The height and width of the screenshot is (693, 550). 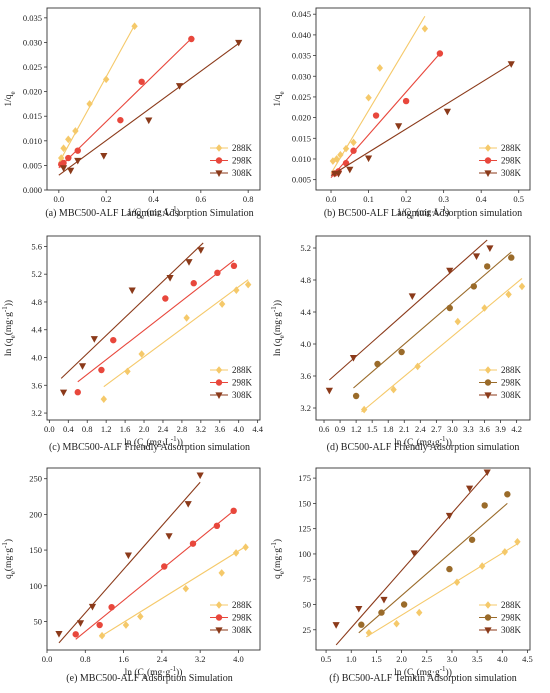 I want to click on x-tick-label: 3.0, so click(x=452, y=429).